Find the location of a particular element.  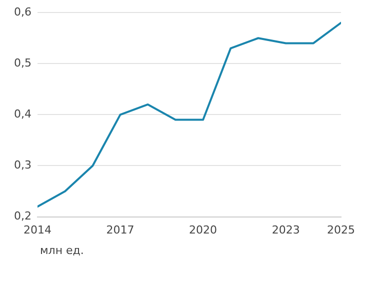

y-tick-label: 0,3 is located at coordinates (23, 165).